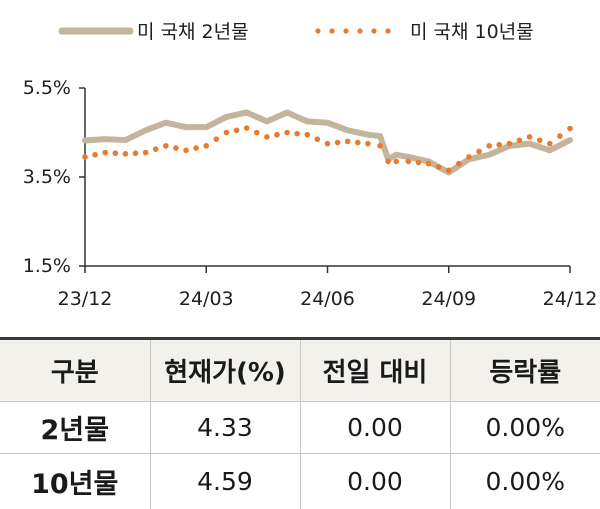  What do you see at coordinates (525, 370) in the screenshot?
I see `column-header: 등락률` at bounding box center [525, 370].